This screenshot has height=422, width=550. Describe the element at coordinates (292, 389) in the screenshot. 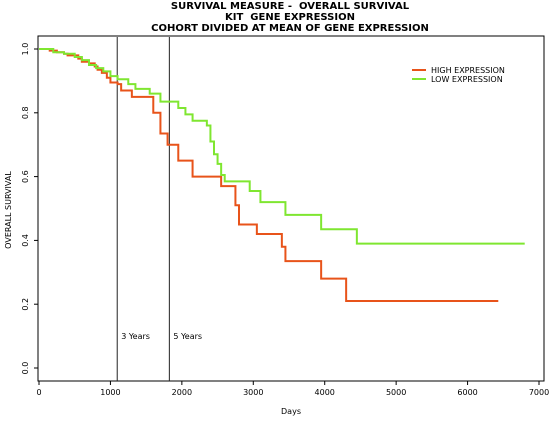

I see `x-axis: 0 1000 2000 3000 4000 5000 6000 7000` at that location.